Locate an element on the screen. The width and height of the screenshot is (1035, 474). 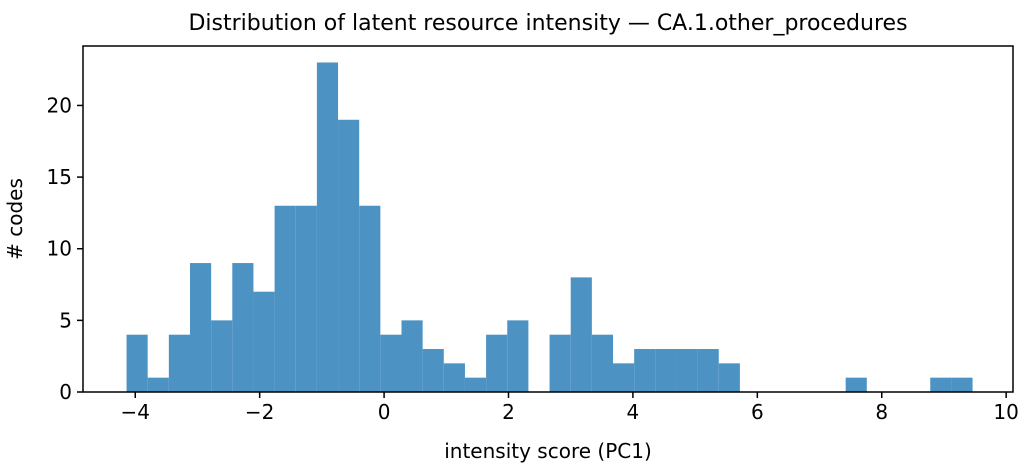
x-tick-label: 6 is located at coordinates (757, 412).